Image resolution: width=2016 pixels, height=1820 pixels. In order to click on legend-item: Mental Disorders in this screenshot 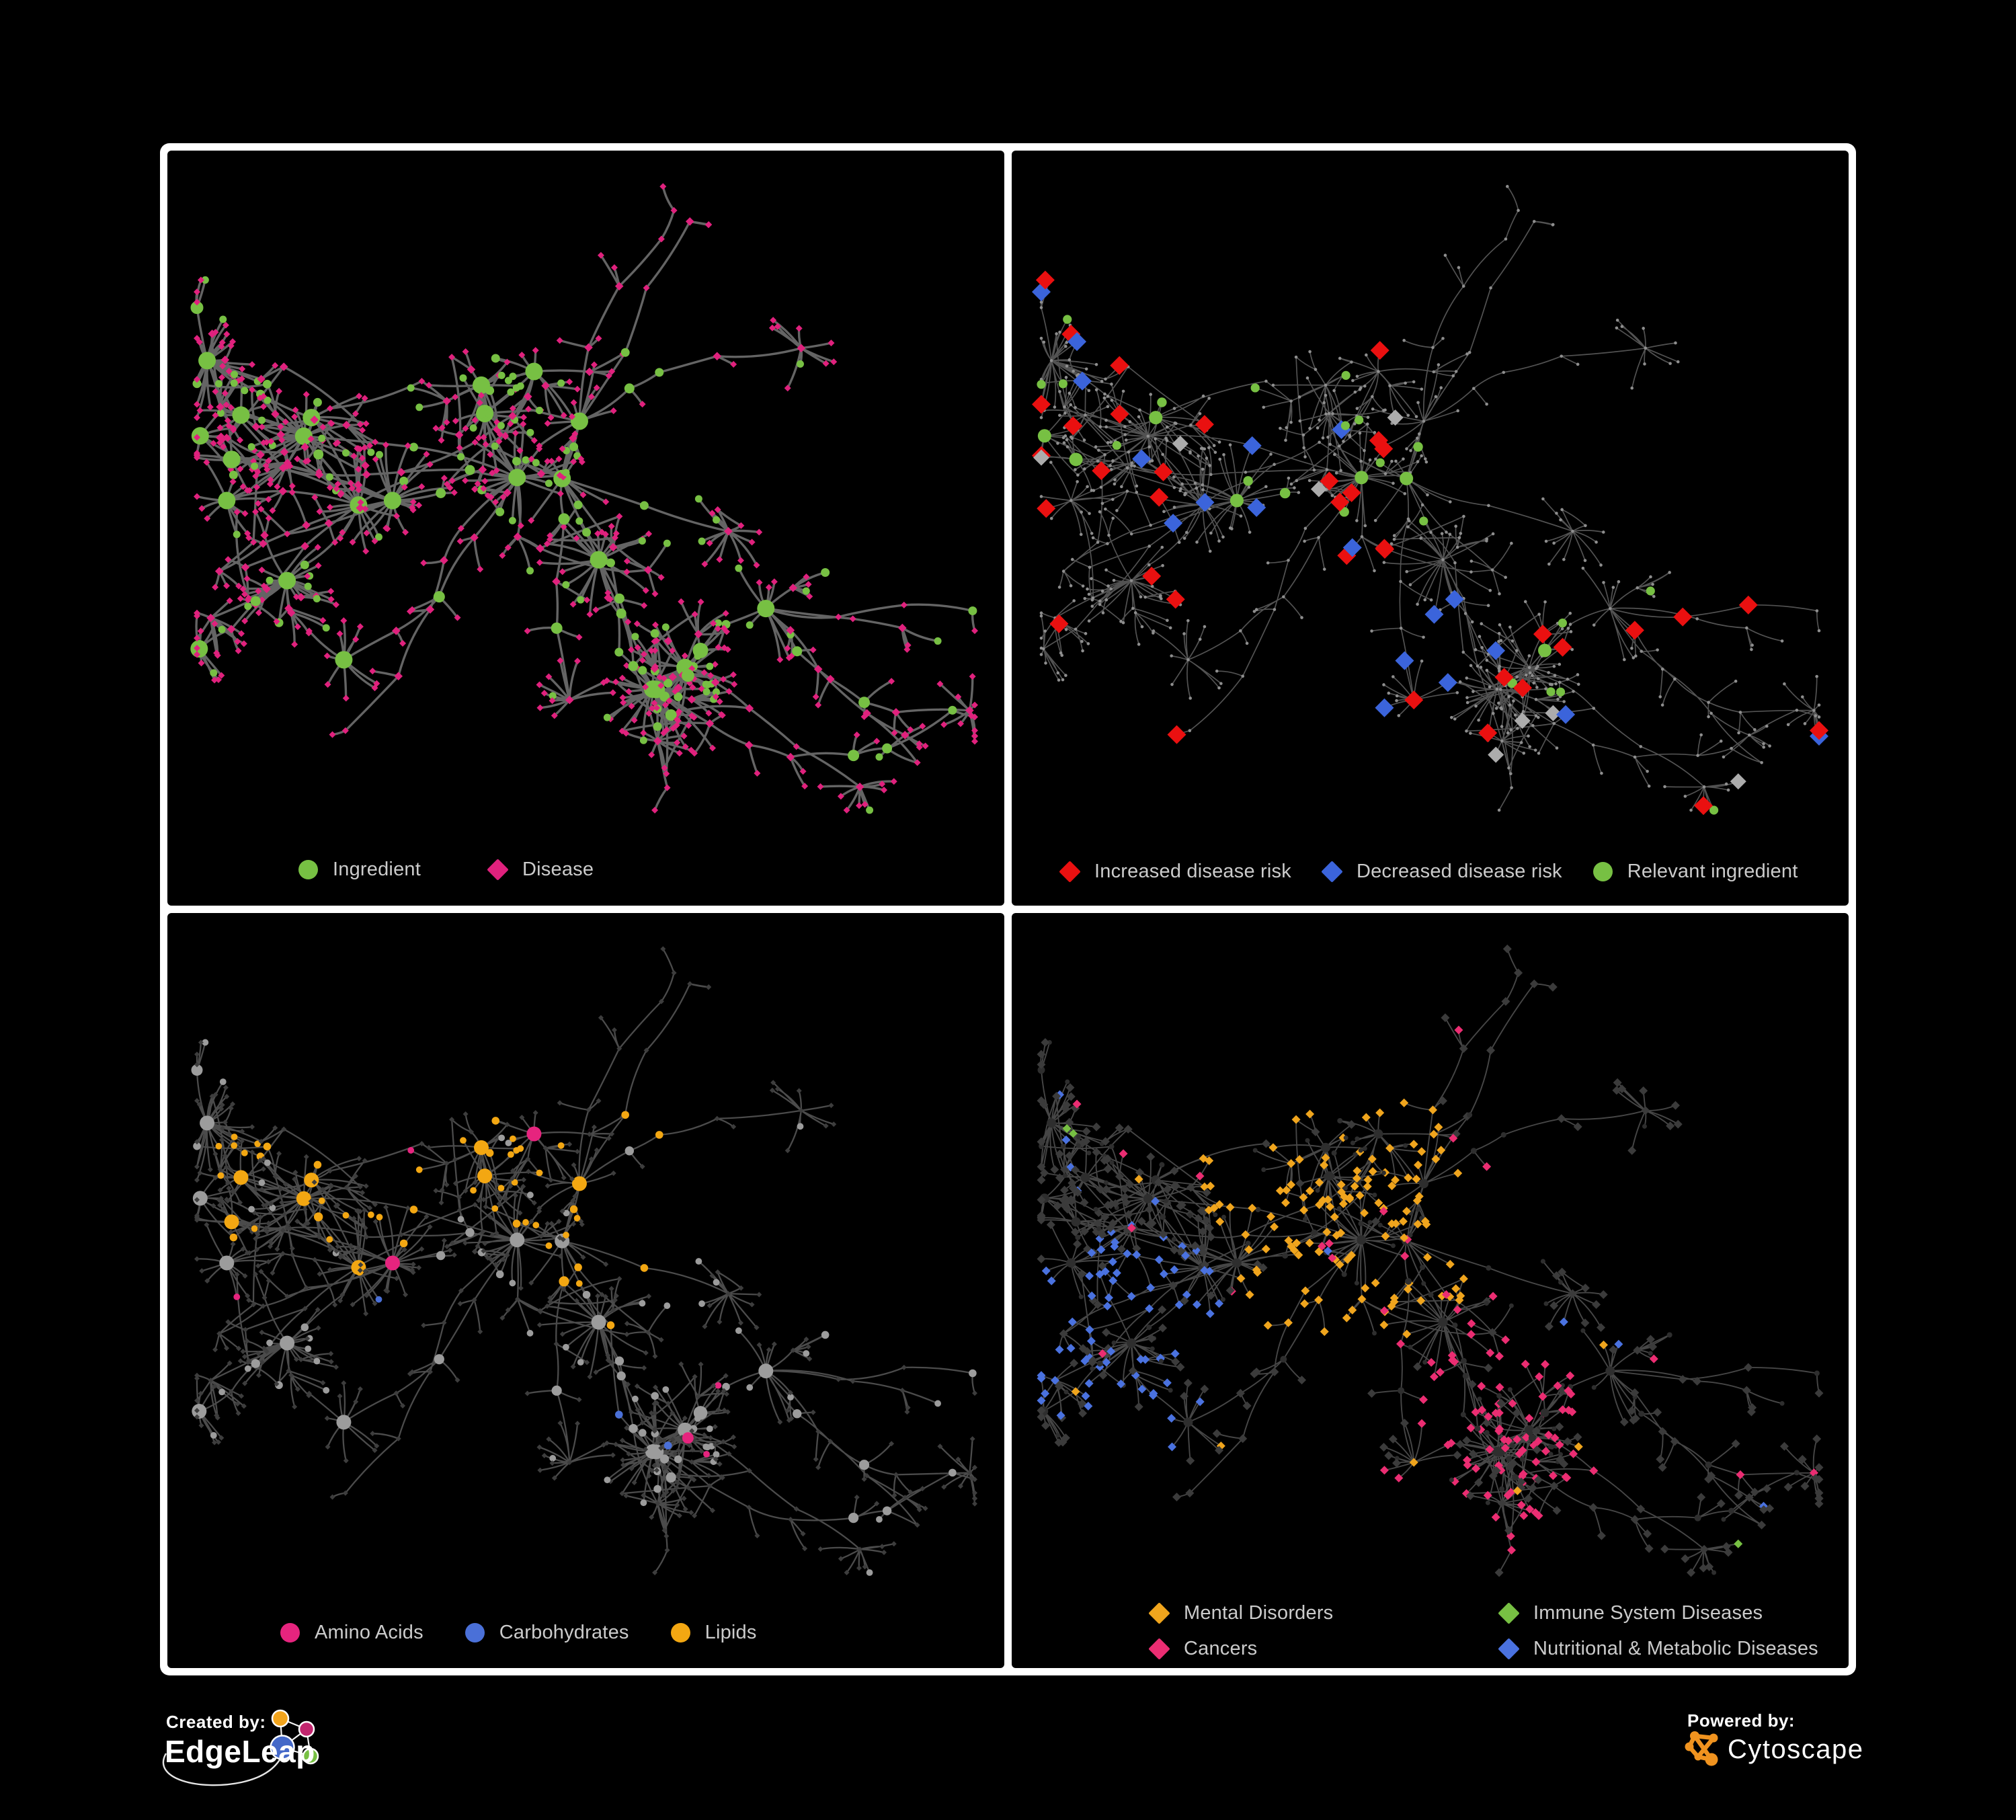, I will do `click(1323, 1613)`.